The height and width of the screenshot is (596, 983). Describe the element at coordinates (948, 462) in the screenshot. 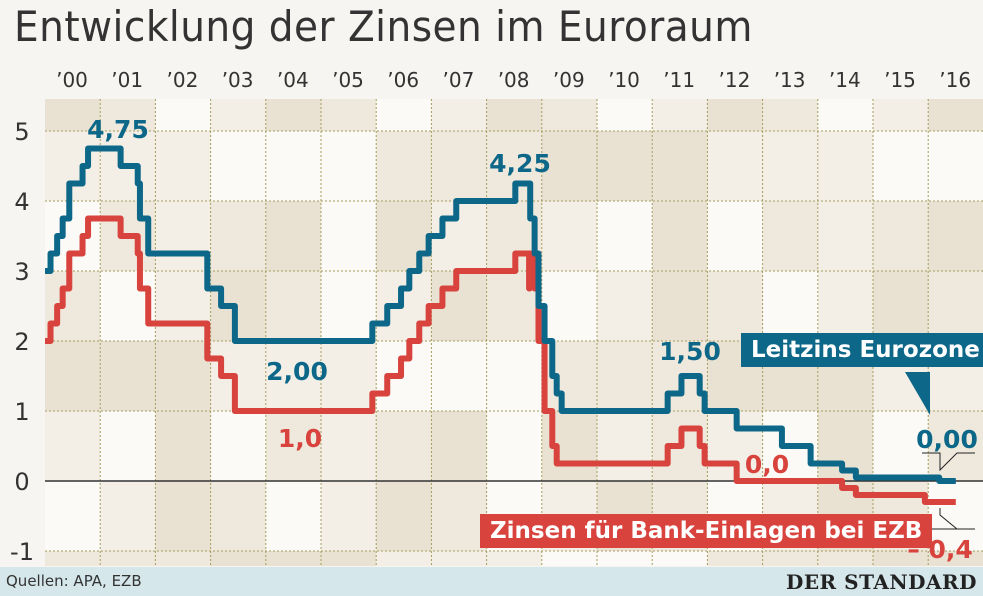

I see `leader-line-leitzins` at that location.